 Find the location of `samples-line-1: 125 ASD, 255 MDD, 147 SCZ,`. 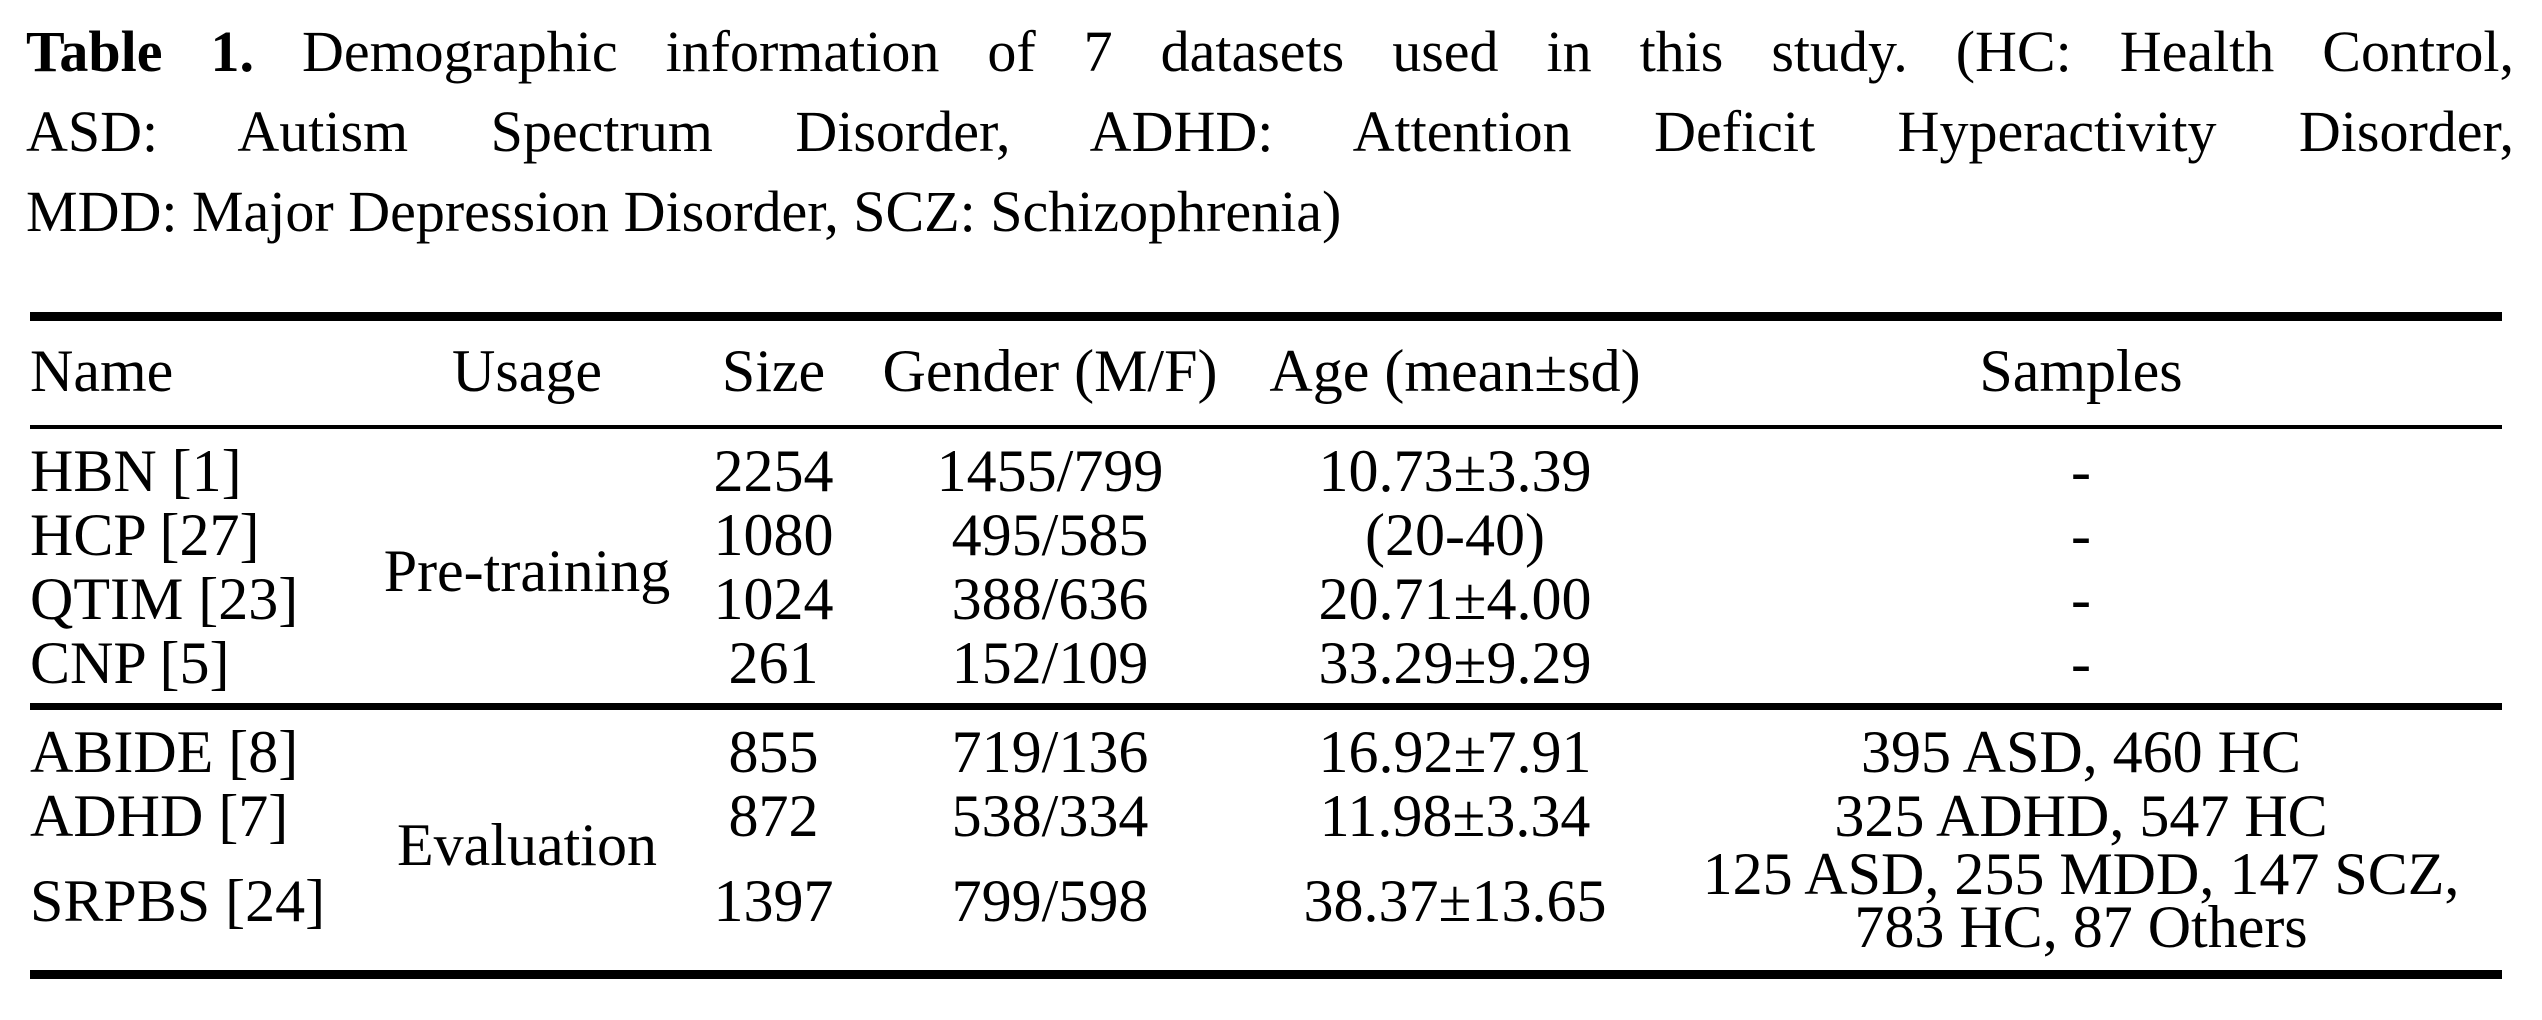

samples-line-1: 125 ASD, 255 MDD, 147 SCZ, is located at coordinates (2081, 874).